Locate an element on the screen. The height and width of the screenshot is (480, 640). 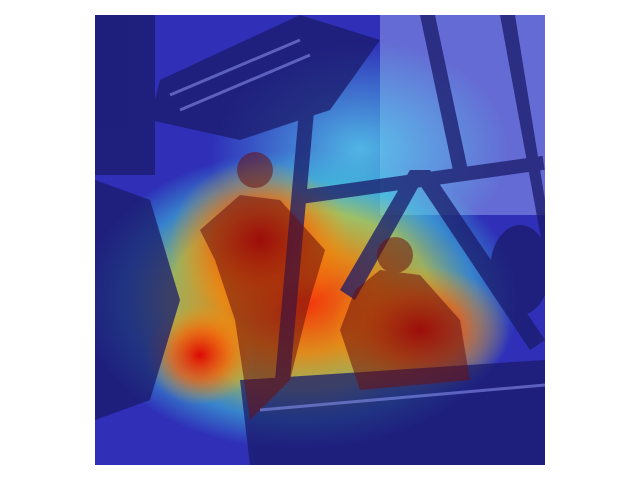
heat-peak is located at coordinates (200, 355).